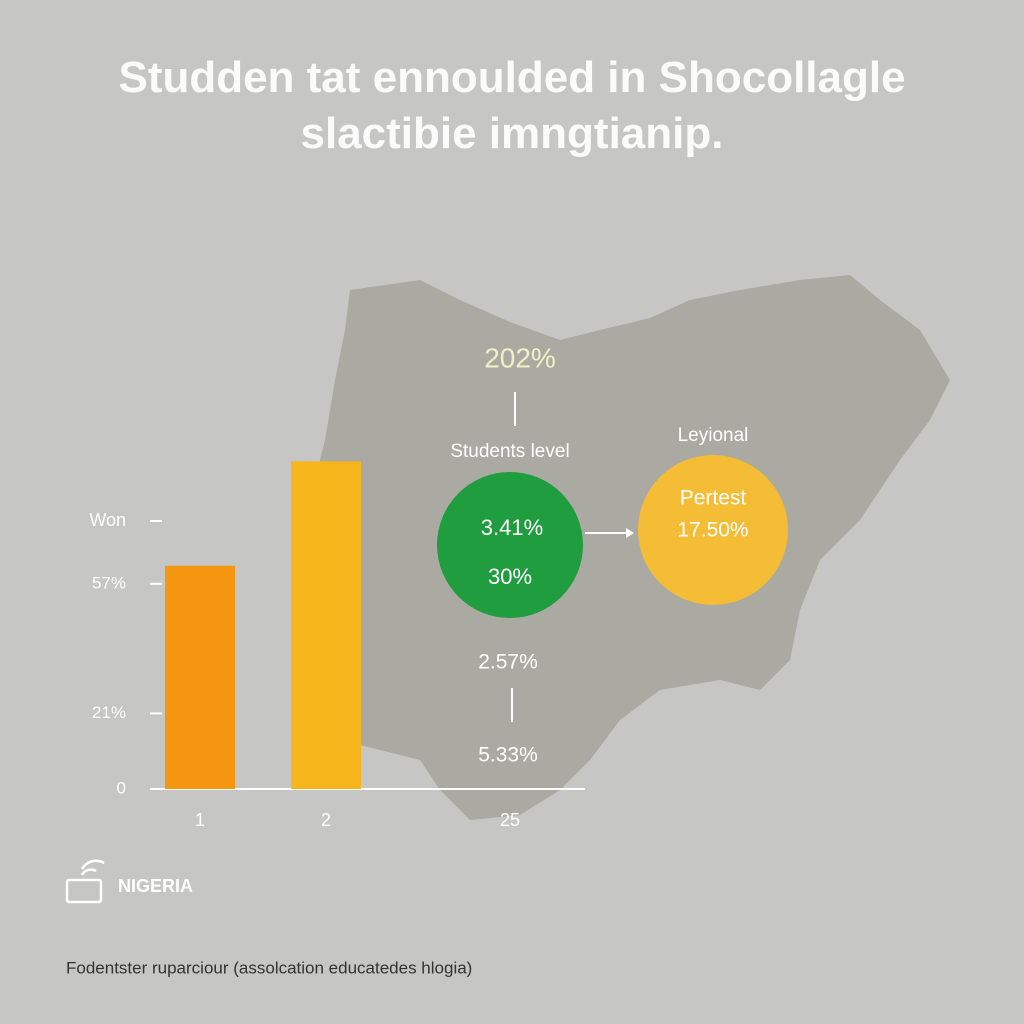 Image resolution: width=1024 pixels, height=1024 pixels. I want to click on x-tick-label: 2, so click(326, 820).